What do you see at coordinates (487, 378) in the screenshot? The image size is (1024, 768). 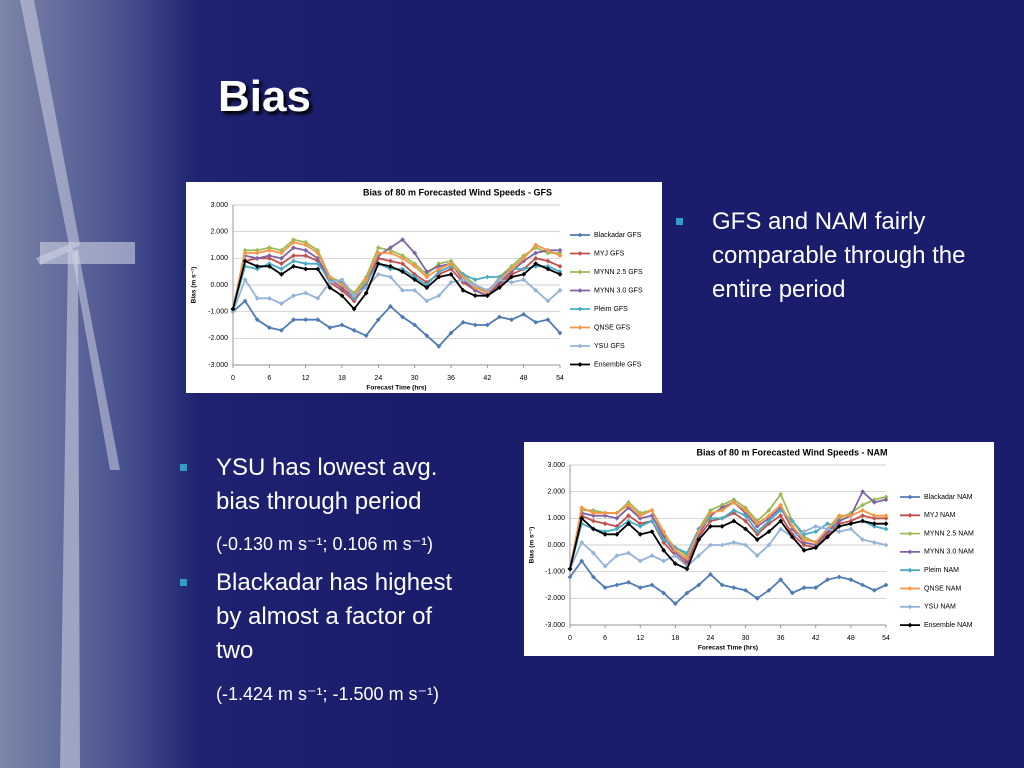 I see `x-tick-label: 42` at bounding box center [487, 378].